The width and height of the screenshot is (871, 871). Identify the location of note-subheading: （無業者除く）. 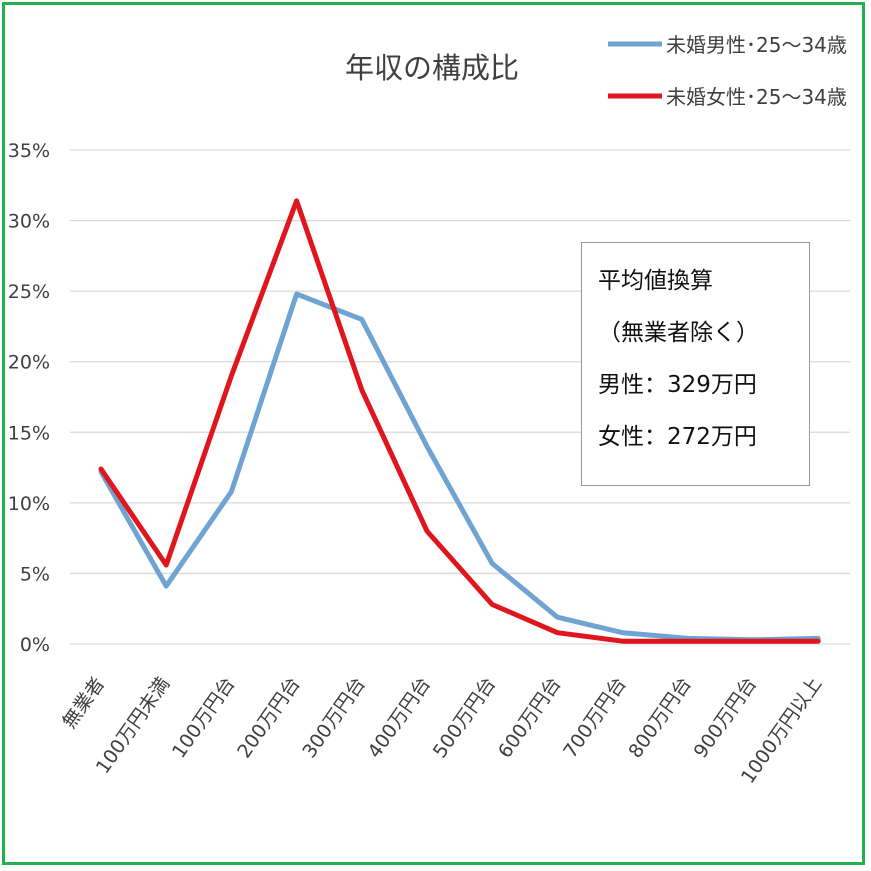
(678, 333).